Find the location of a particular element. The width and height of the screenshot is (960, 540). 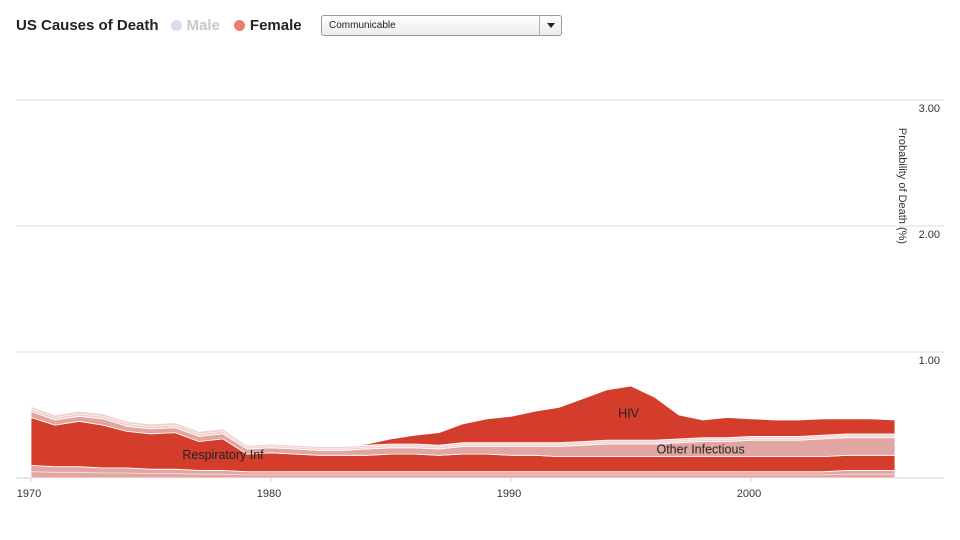

chart-header: US Causes of Death Male Female is located at coordinates (166, 25).